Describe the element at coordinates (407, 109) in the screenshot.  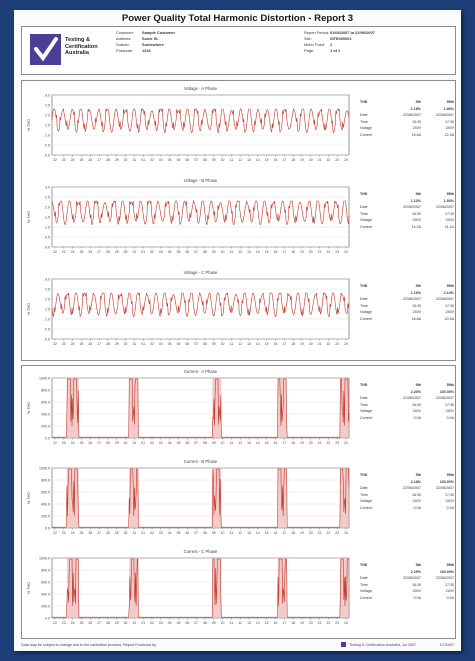
I see `table-percent-row: 1.18% 1.86%` at that location.